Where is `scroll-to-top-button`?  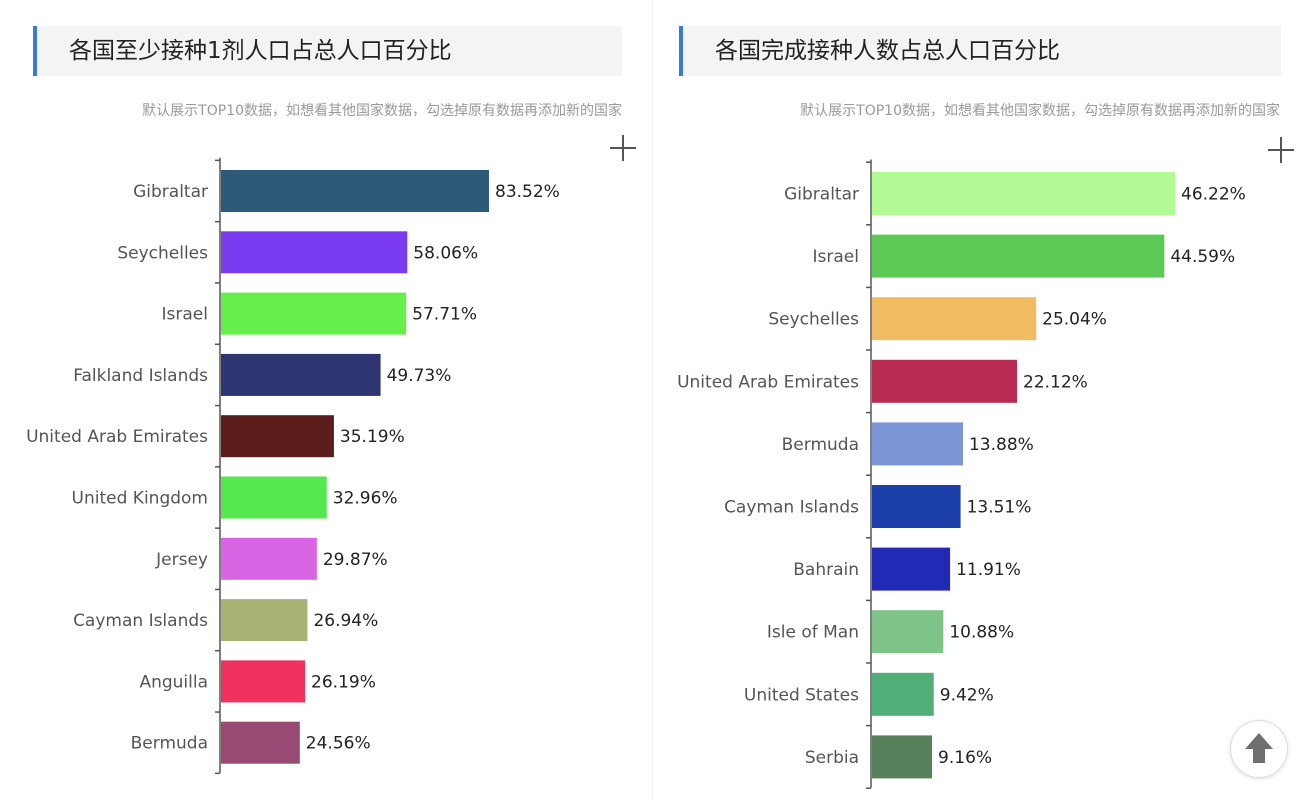 scroll-to-top-button is located at coordinates (1259, 749).